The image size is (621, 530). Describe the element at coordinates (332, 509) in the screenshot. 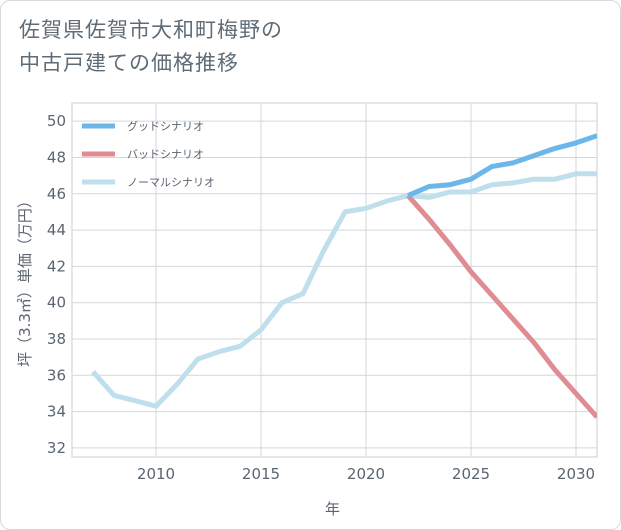

I see `x-axis-label: 年` at that location.